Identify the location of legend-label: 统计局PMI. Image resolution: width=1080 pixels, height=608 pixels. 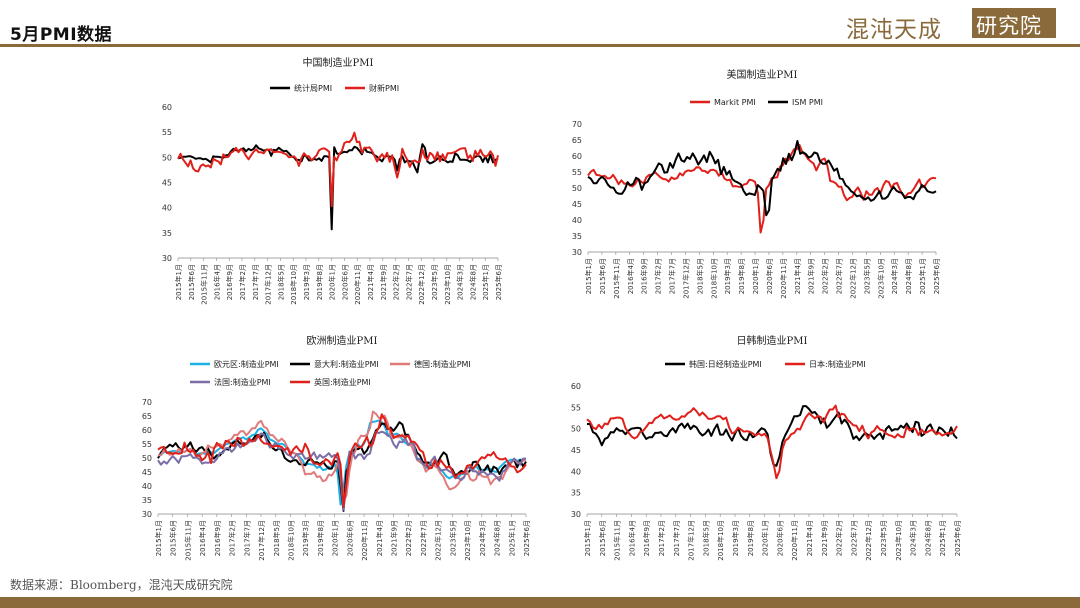
(313, 88).